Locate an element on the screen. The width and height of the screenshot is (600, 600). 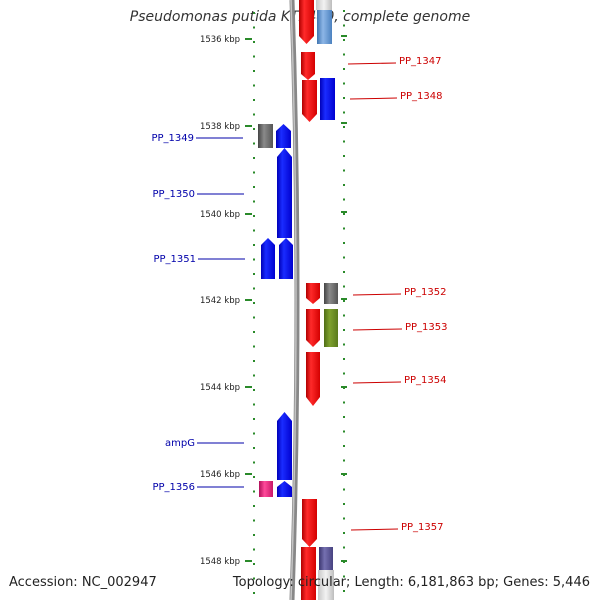
gene-pp1353 is located at coordinates (313, 328).